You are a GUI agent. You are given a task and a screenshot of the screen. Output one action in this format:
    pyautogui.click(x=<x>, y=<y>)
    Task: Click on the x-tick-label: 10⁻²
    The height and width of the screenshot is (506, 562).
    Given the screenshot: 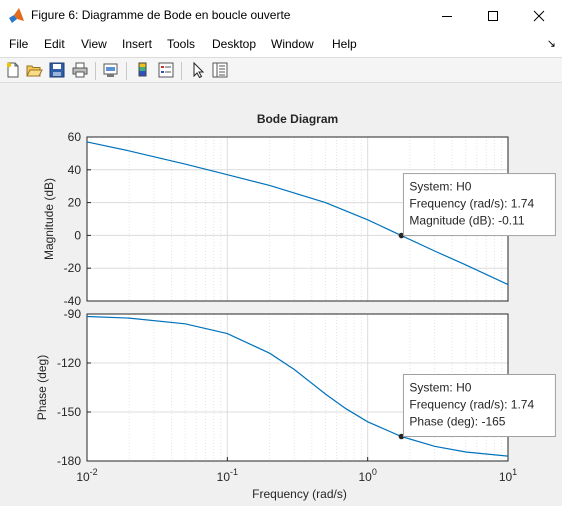 What is the action you would take?
    pyautogui.click(x=86, y=475)
    